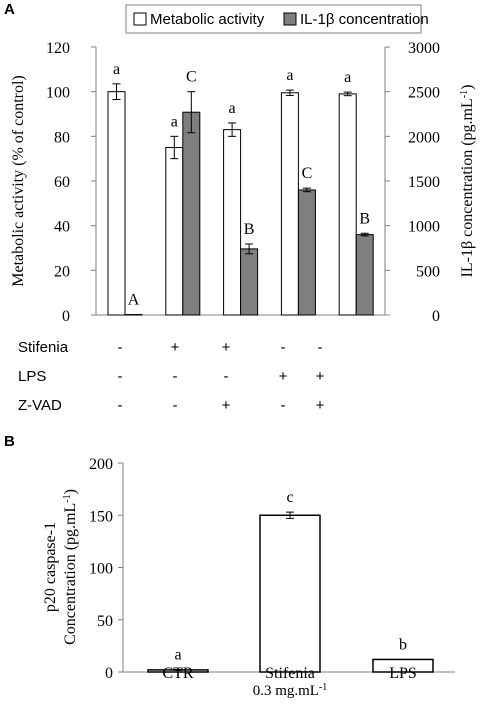  Describe the element at coordinates (467, 87) in the screenshot. I see `a-y2-axis-title-close: )` at that location.